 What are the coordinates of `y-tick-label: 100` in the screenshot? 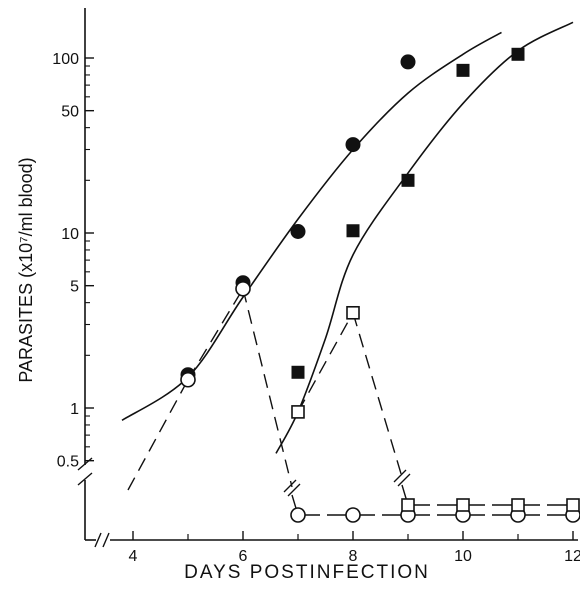 It's located at (65, 59).